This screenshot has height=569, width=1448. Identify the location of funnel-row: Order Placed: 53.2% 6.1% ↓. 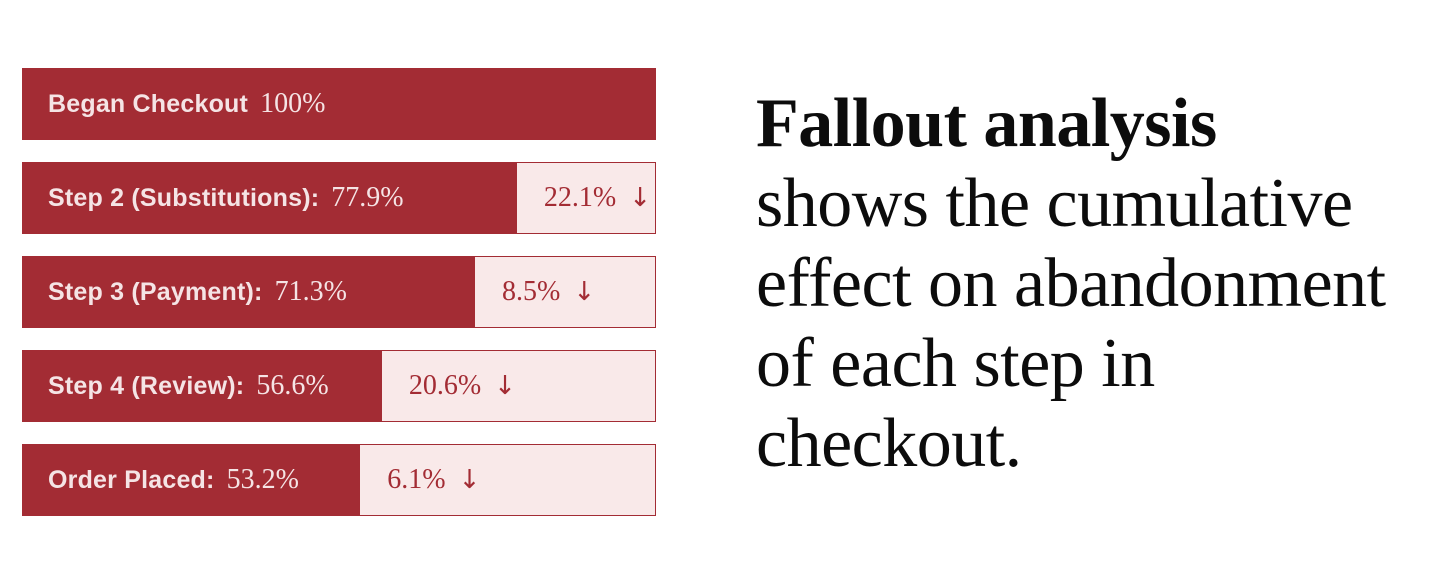
(339, 480).